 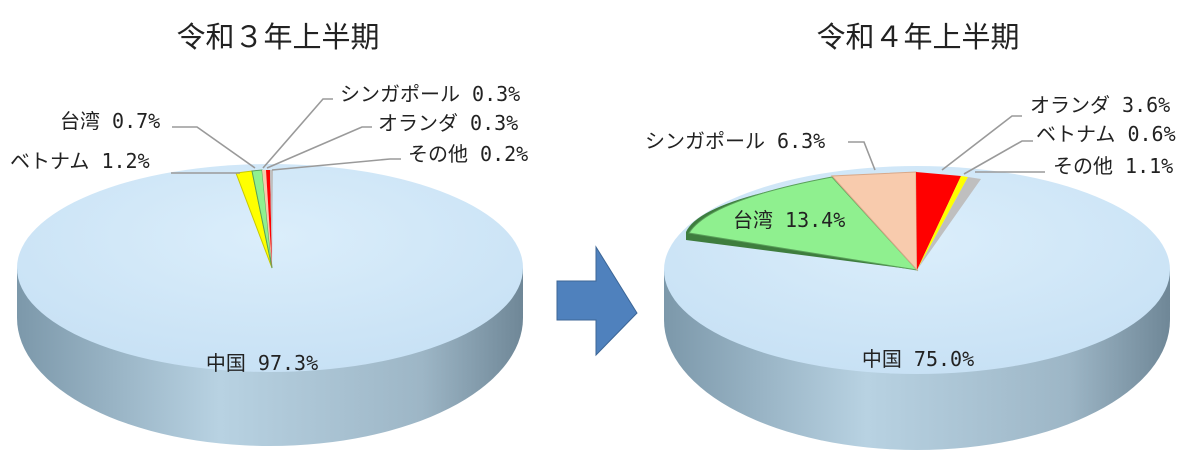 I want to click on chart-title: 令和３年上半期, so click(x=277, y=37).